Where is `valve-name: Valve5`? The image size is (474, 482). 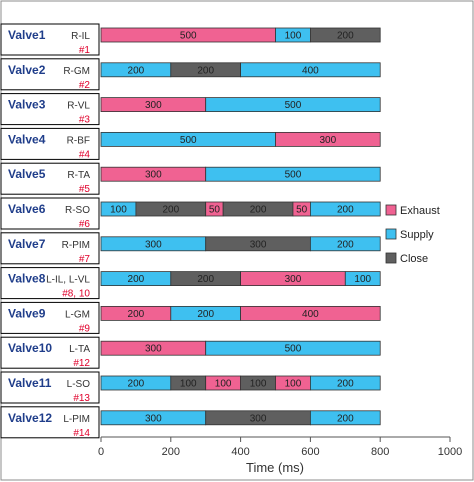 valve-name: Valve5 is located at coordinates (27, 174).